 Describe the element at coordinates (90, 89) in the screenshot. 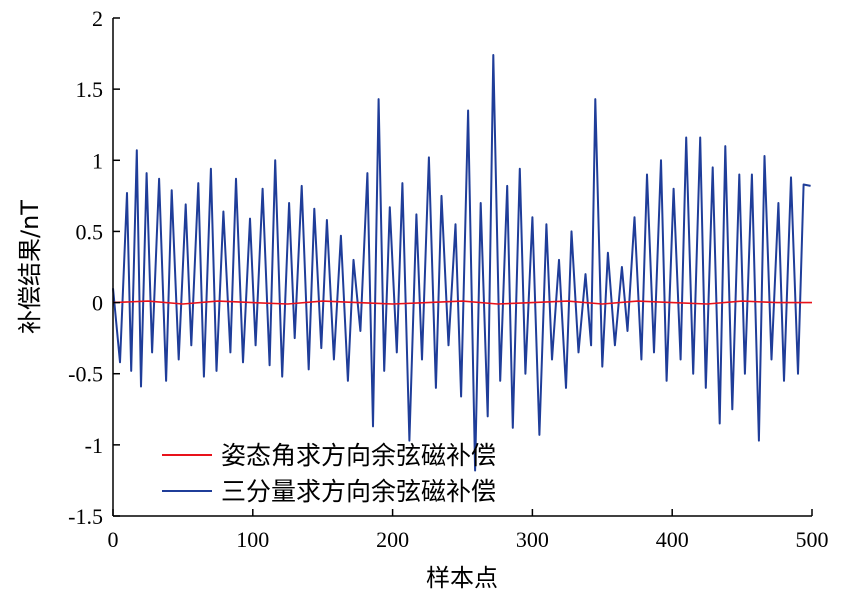

I see `y-tick-label: 1.5` at that location.